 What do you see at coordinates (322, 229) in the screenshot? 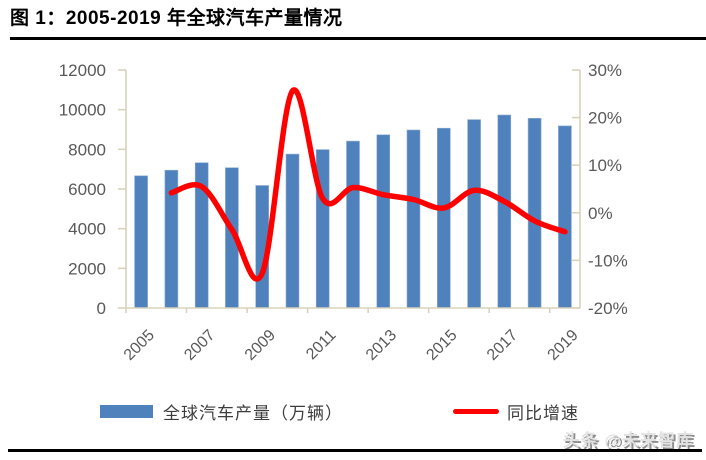
I see `bar-2011` at bounding box center [322, 229].